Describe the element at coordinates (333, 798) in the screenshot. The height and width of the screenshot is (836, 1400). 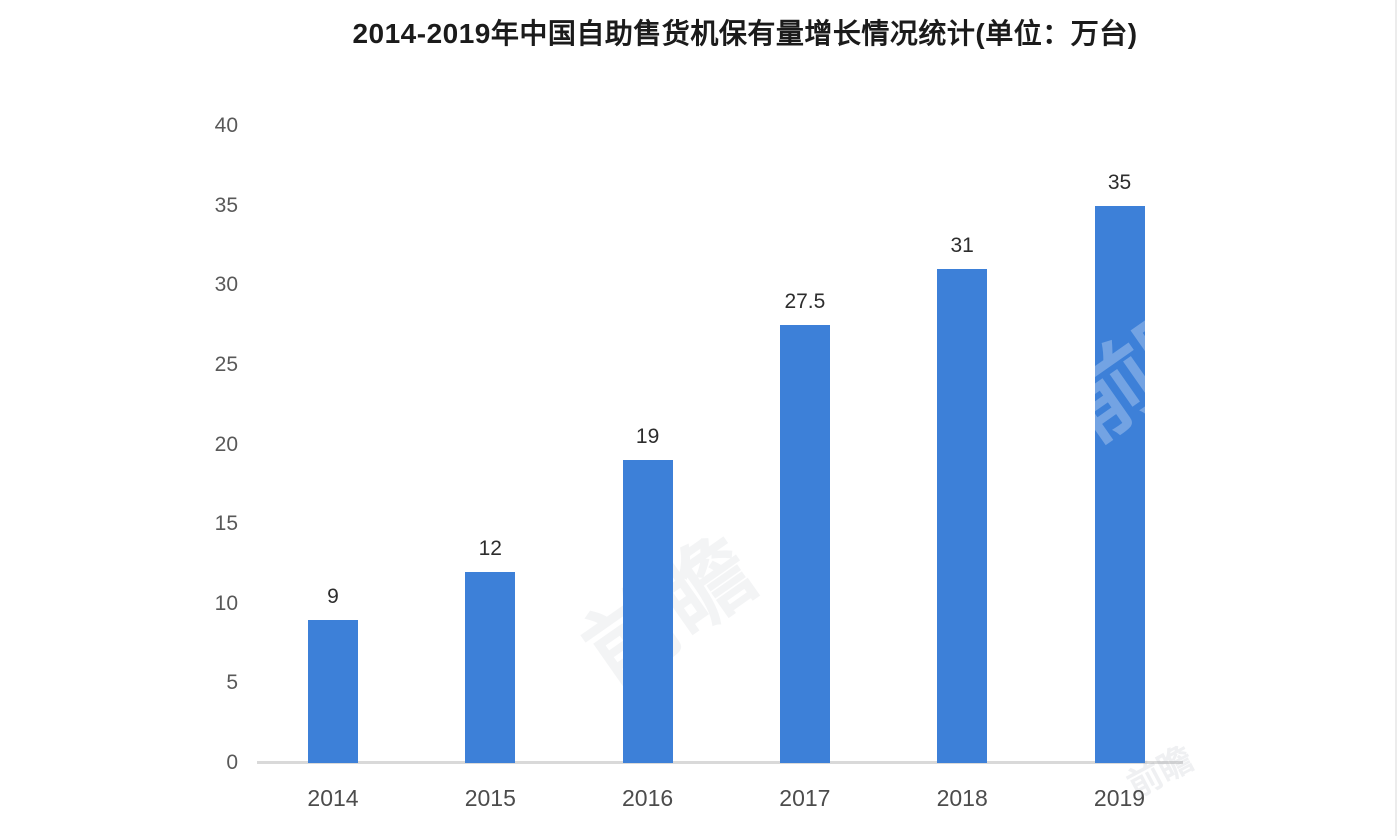
I see `x-tick-label: 2014` at that location.